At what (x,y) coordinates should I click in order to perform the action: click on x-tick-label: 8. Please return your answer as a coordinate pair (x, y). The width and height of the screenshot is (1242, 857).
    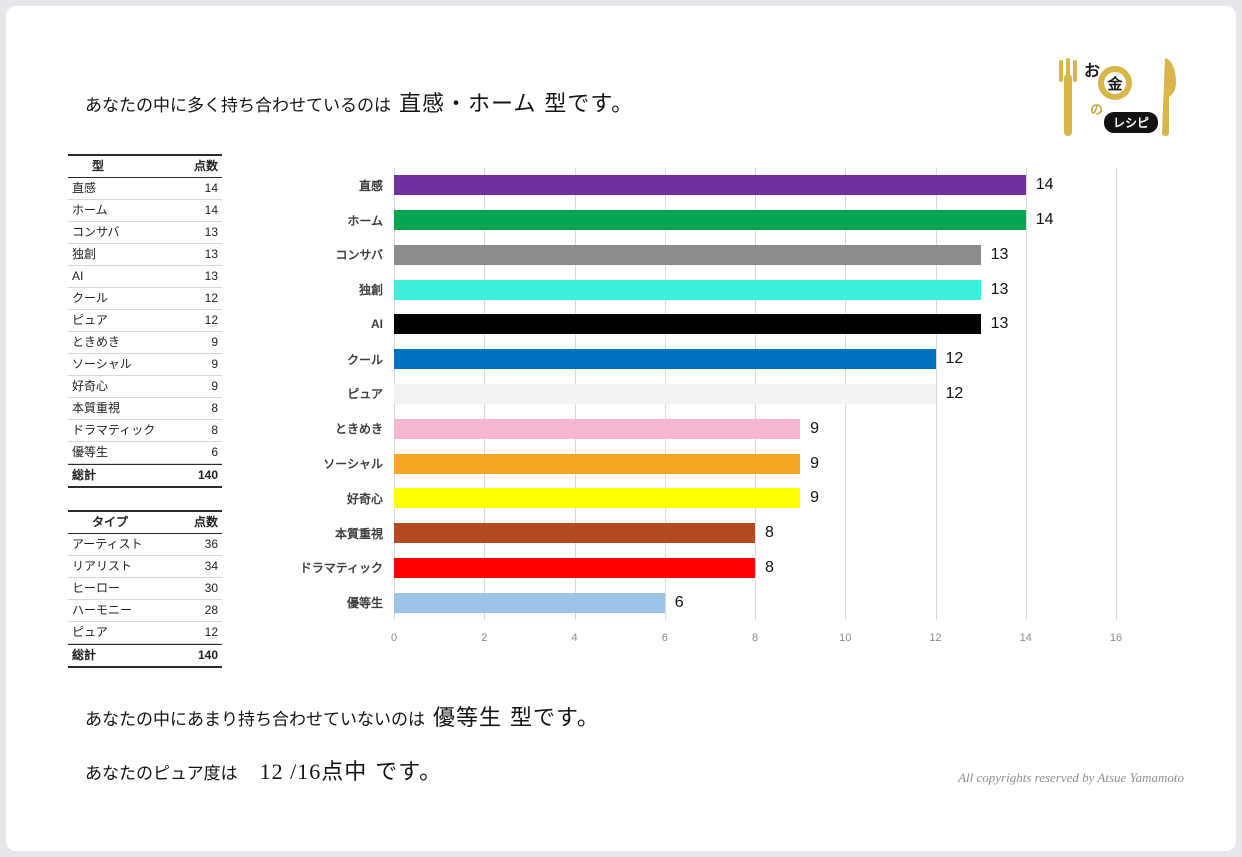
    Looking at the image, I should click on (755, 638).